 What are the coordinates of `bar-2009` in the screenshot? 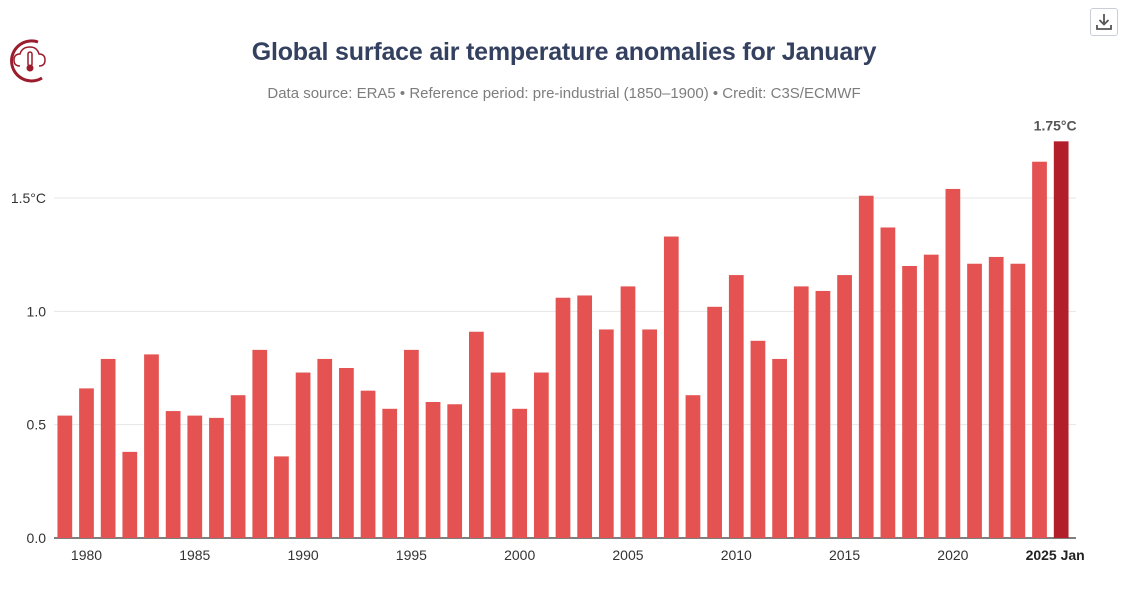 It's located at (714, 422).